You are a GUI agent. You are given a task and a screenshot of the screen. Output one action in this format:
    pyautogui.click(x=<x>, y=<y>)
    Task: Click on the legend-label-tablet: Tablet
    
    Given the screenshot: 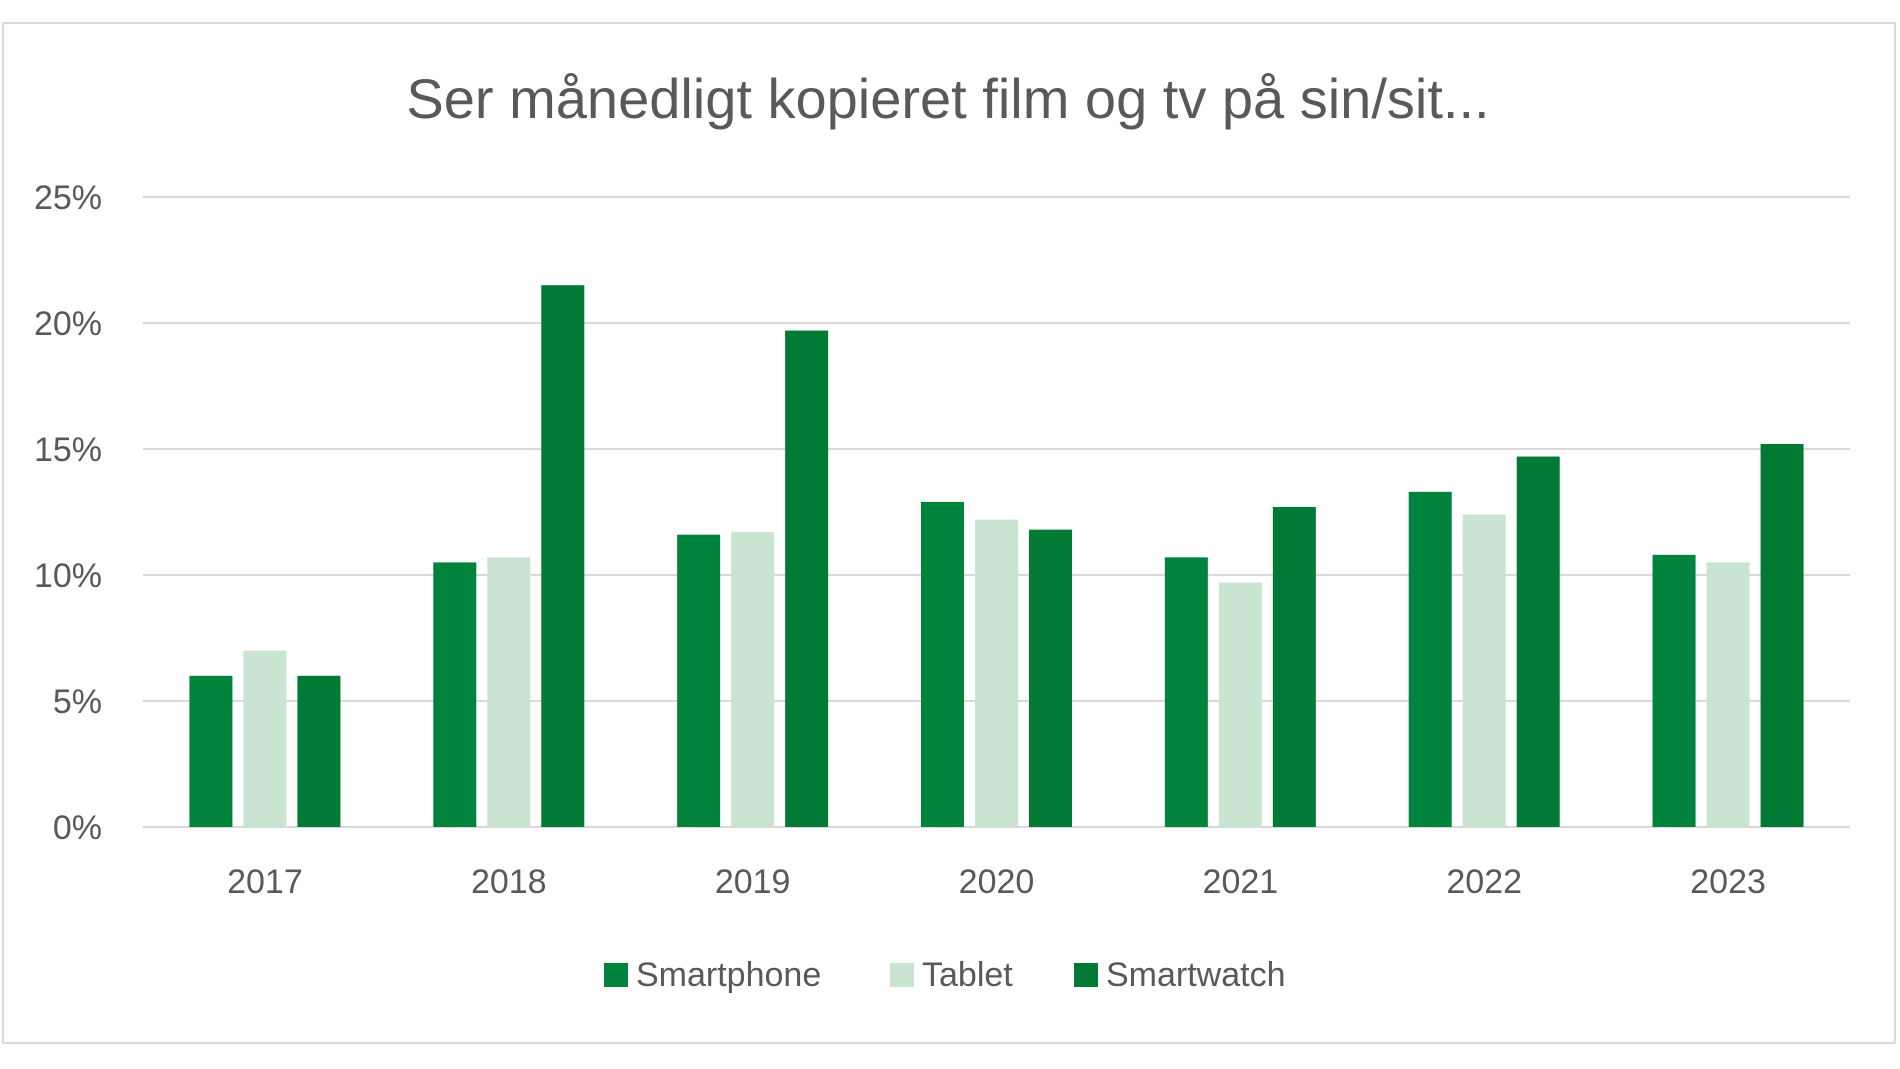 What is the action you would take?
    pyautogui.click(x=967, y=975)
    